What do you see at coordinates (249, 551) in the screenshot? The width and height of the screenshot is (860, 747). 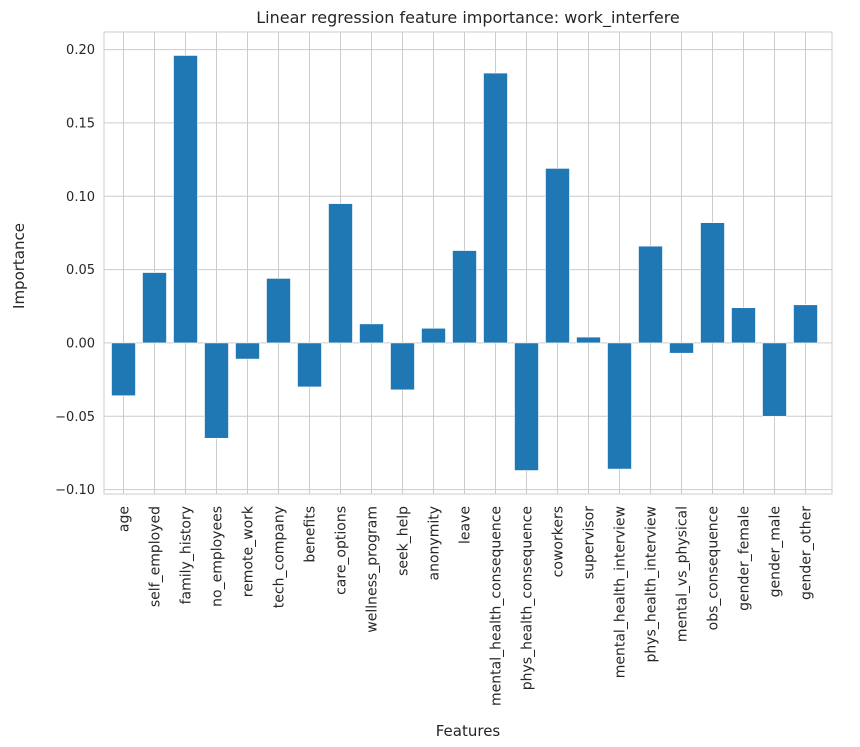 I see `x-tick-label: remote_work` at bounding box center [249, 551].